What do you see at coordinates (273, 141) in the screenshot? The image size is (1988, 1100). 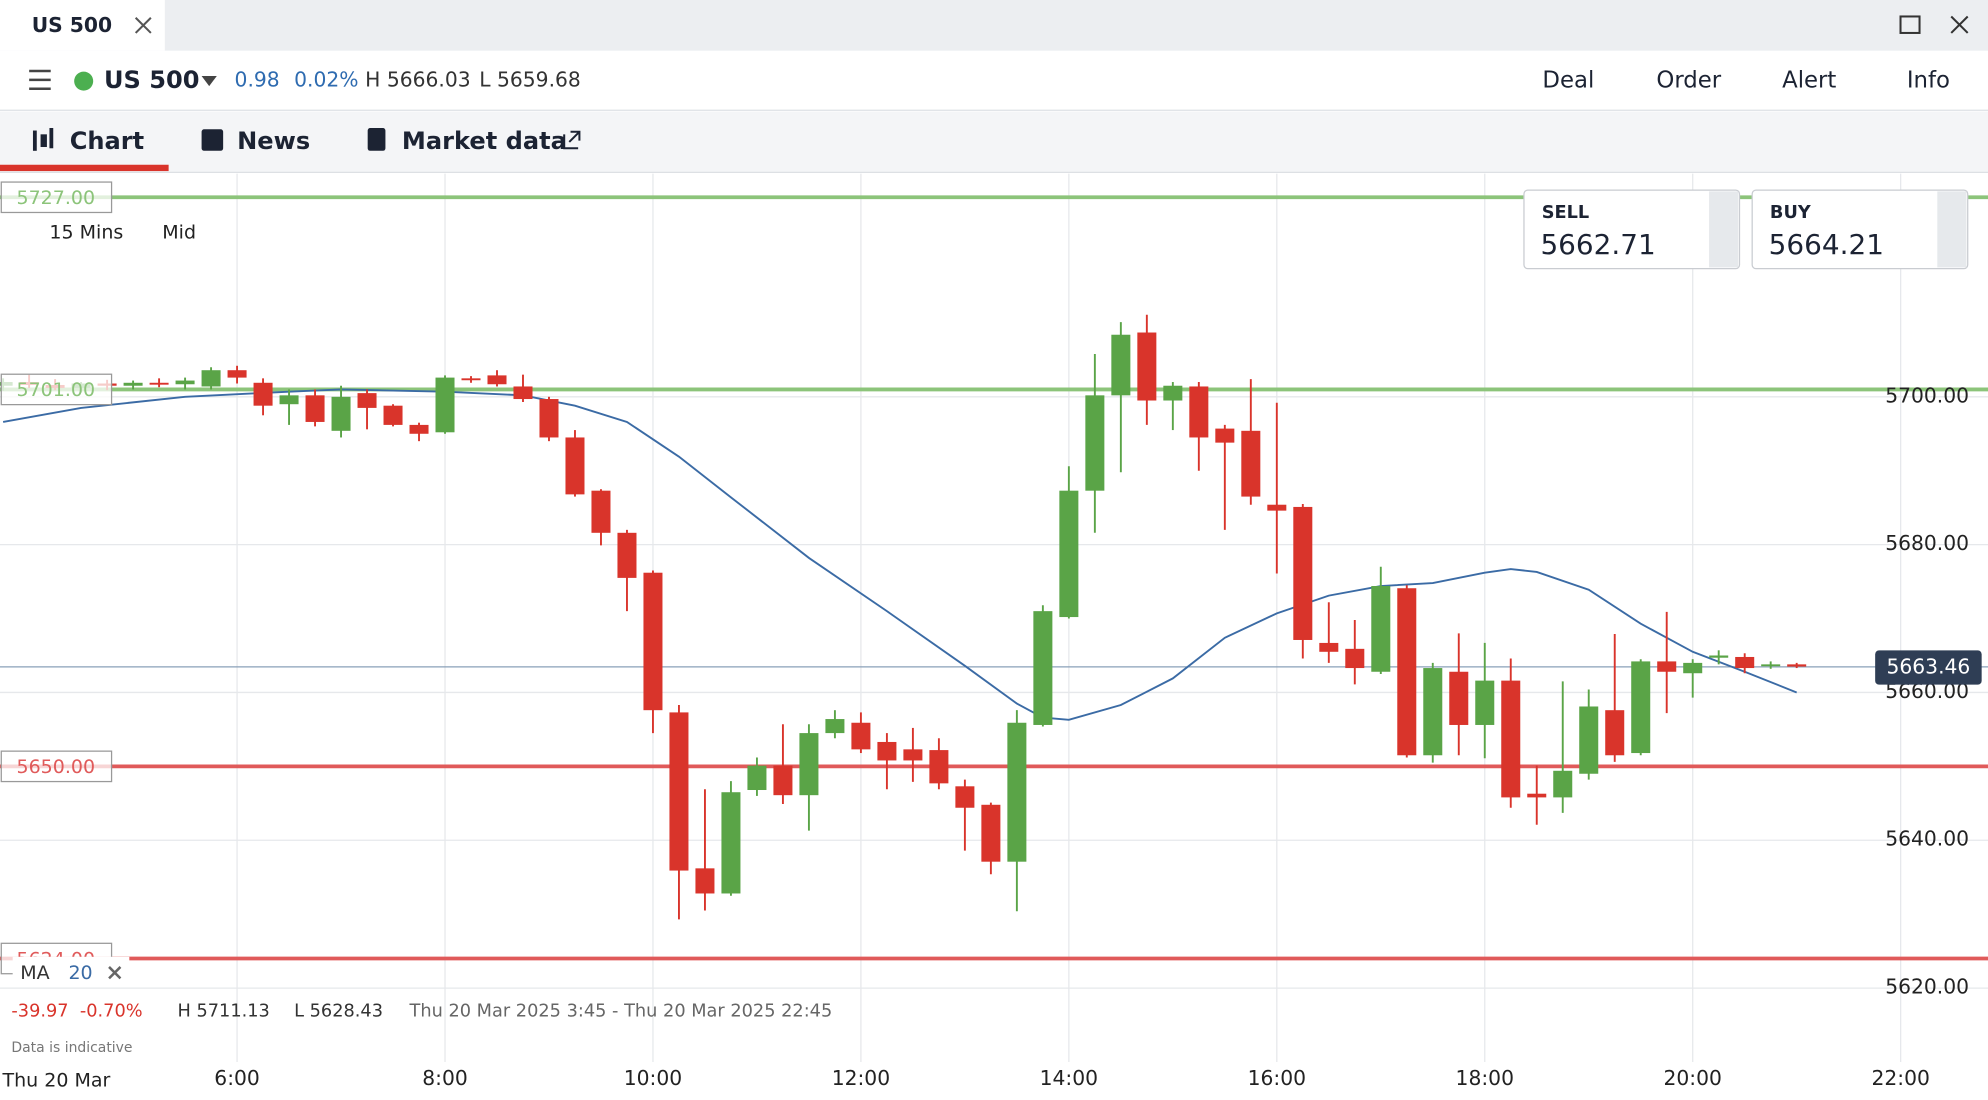 I see `news-tab: News` at bounding box center [273, 141].